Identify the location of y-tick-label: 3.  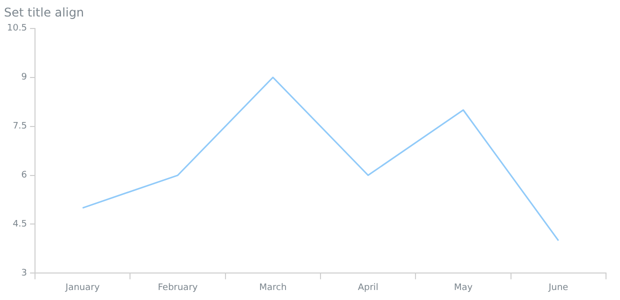
(24, 273).